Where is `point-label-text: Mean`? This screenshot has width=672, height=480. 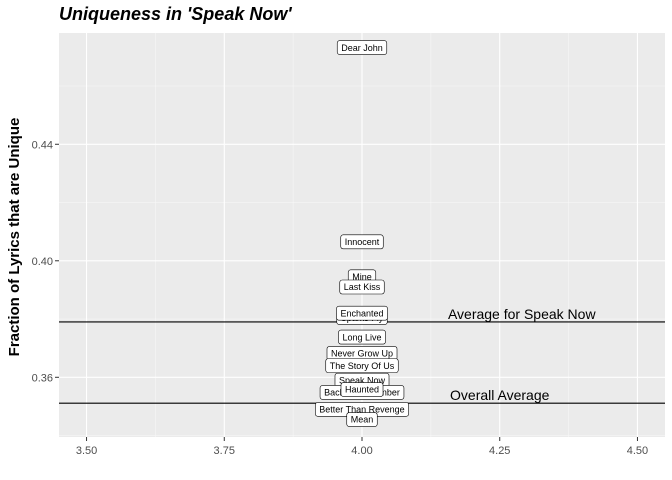
point-label-text: Mean is located at coordinates (362, 420).